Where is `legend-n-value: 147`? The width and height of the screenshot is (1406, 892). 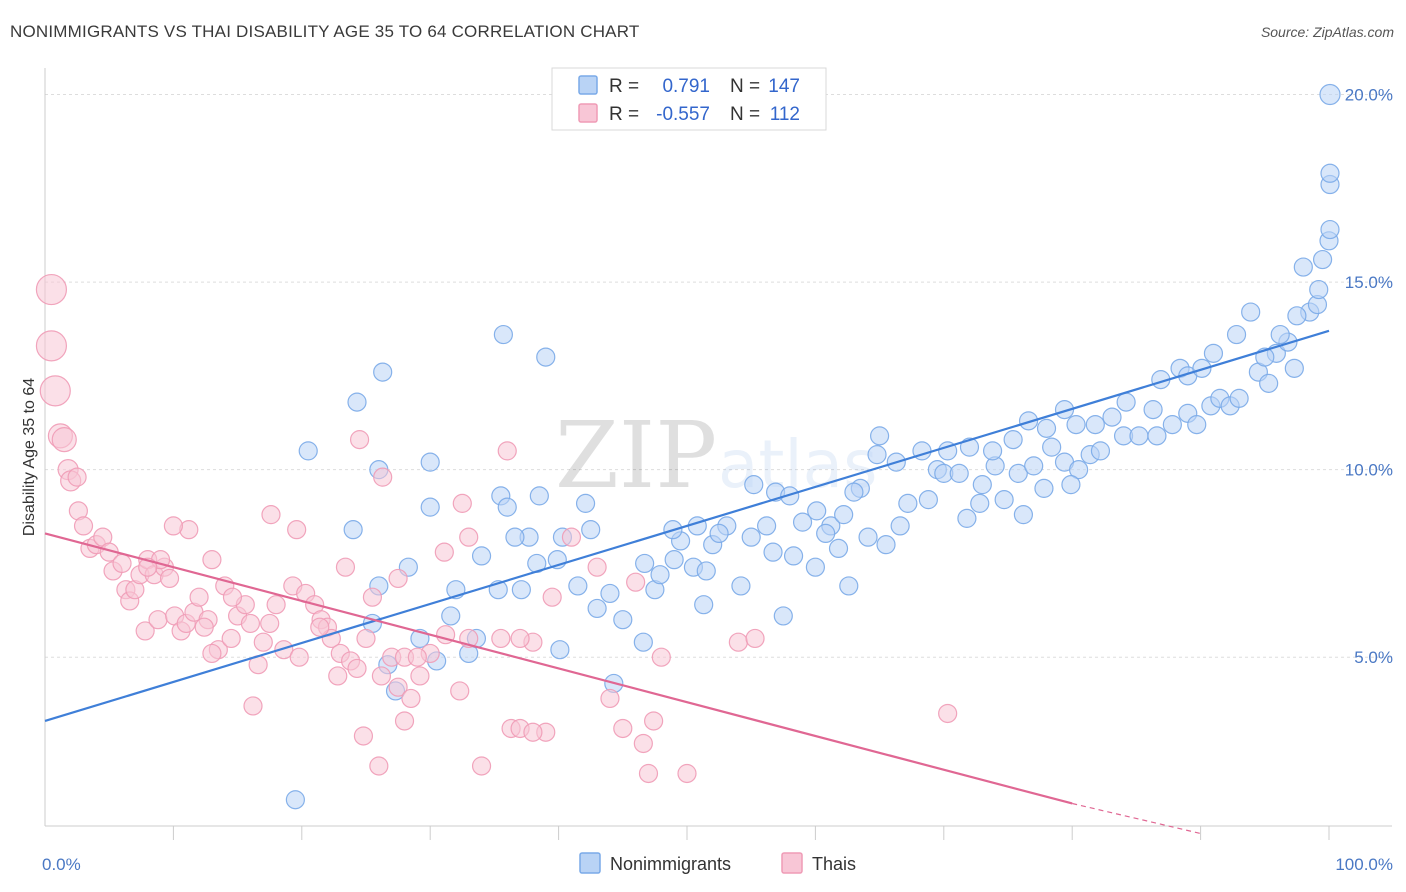
legend-n-value: 147 is located at coordinates (784, 86).